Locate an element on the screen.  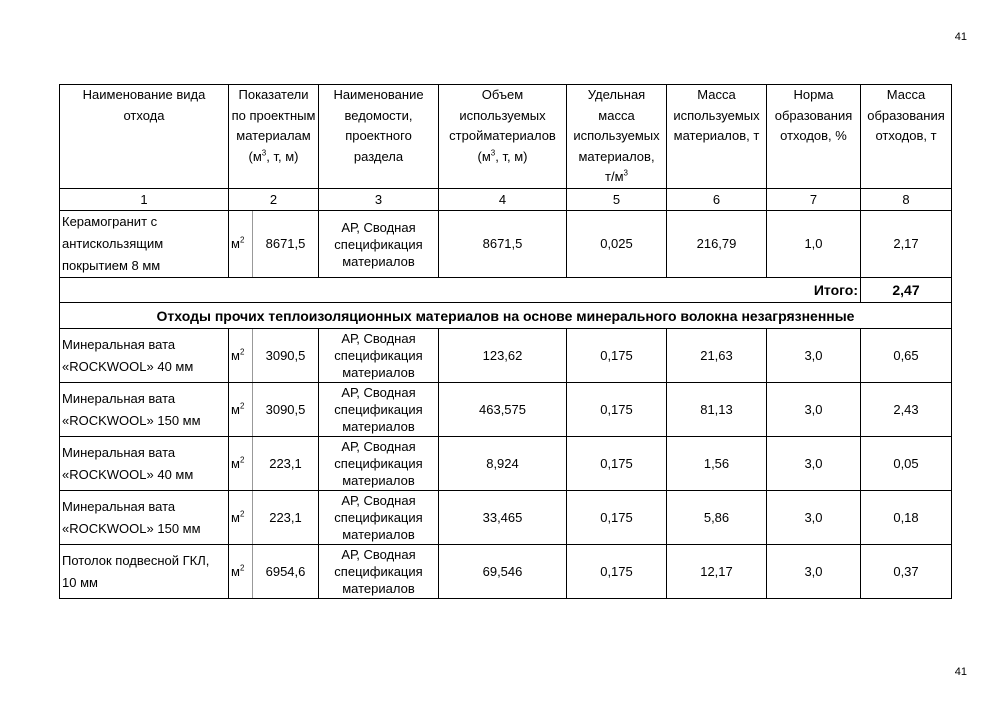
col-number: 5 is located at coordinates (616, 199).